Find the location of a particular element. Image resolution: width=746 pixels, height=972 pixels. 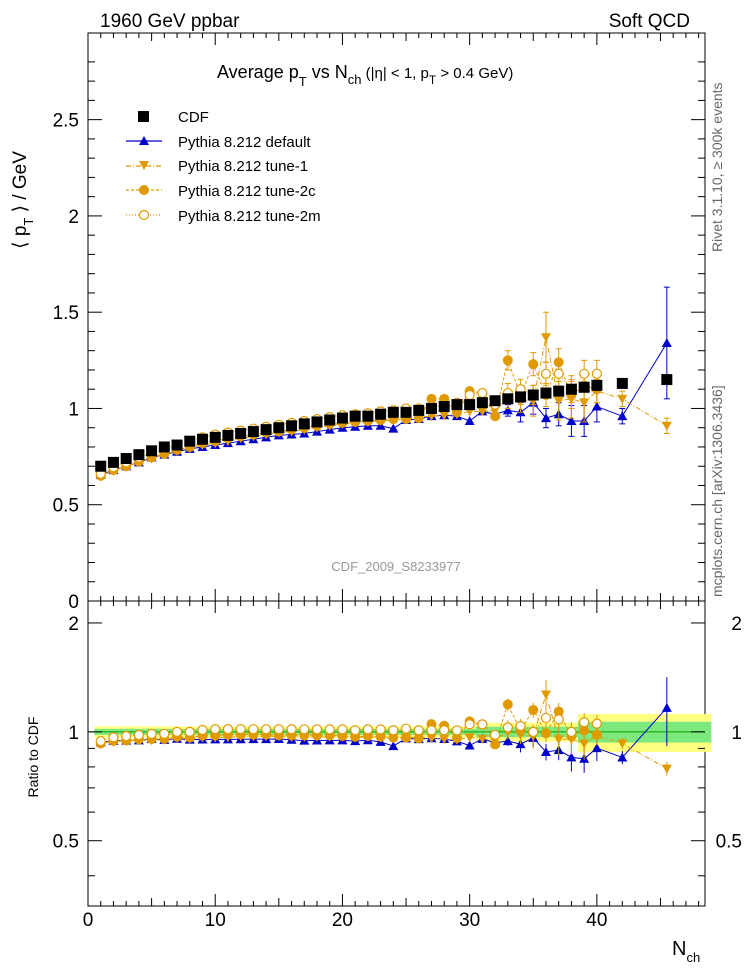

y-axis-label-ratio: Ratio to CDF is located at coordinates (33, 757).